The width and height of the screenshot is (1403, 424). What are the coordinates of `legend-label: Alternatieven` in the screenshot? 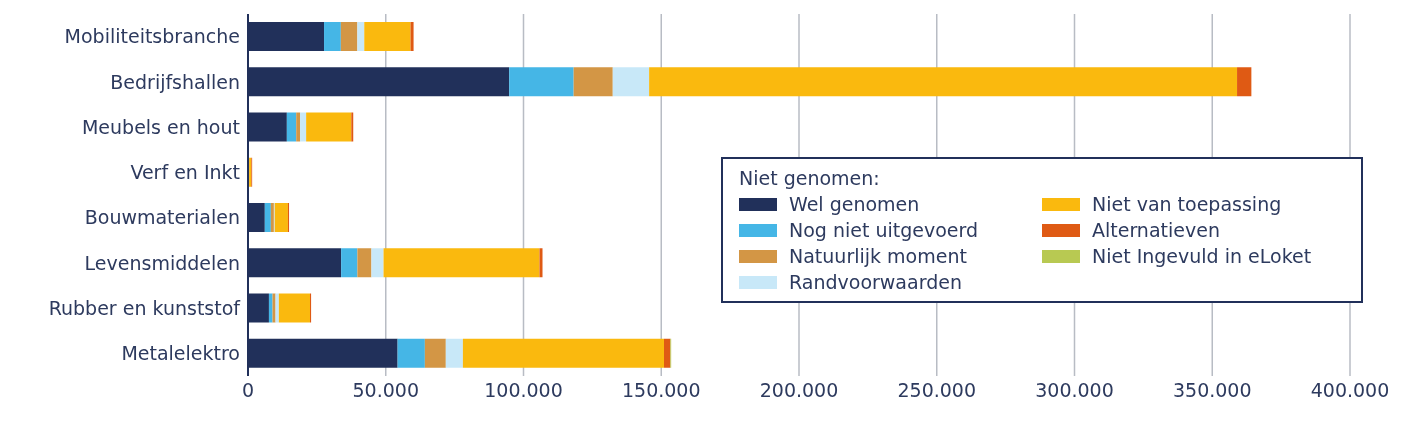 It's located at (1155, 230).